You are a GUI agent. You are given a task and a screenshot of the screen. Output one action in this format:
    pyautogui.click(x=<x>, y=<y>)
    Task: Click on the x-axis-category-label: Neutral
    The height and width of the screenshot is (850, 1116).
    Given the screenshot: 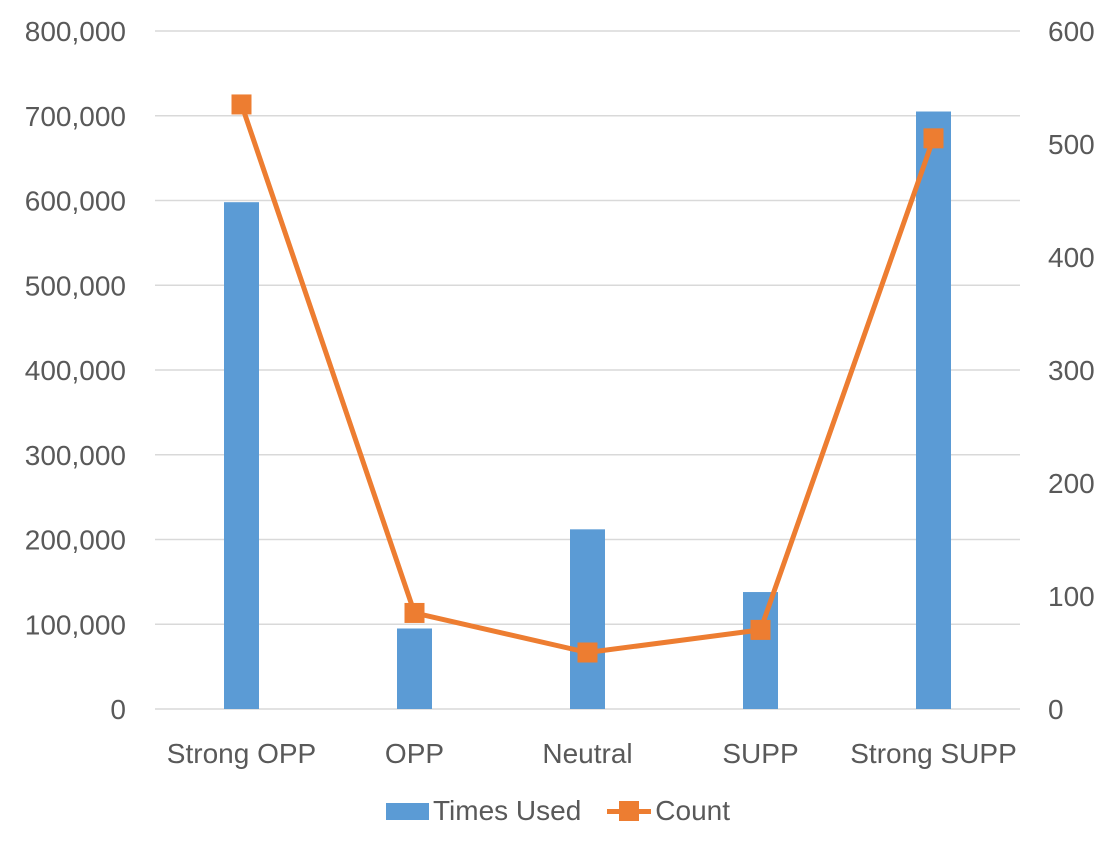 What is the action you would take?
    pyautogui.click(x=587, y=753)
    